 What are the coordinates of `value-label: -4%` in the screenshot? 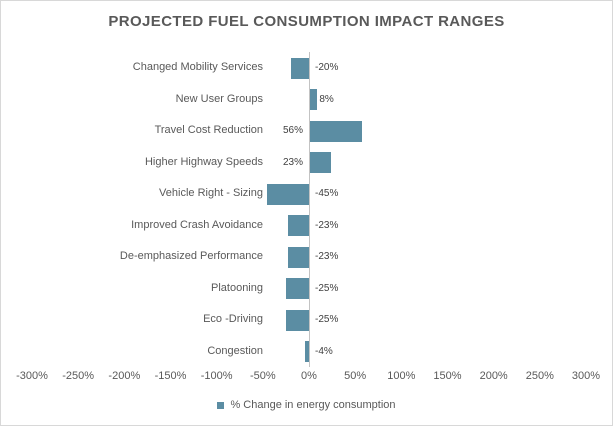 It's located at (324, 351).